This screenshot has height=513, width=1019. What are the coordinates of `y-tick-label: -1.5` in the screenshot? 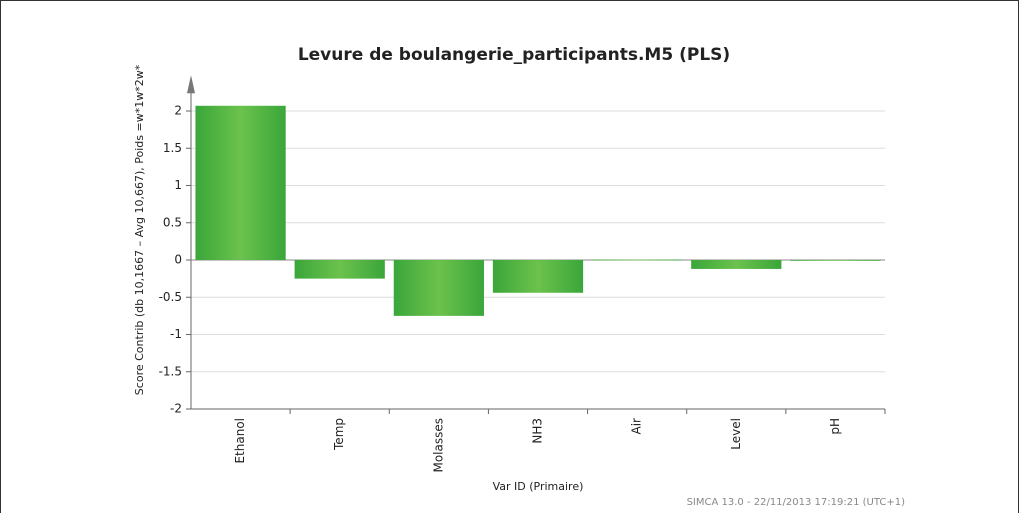 It's located at (170, 371).